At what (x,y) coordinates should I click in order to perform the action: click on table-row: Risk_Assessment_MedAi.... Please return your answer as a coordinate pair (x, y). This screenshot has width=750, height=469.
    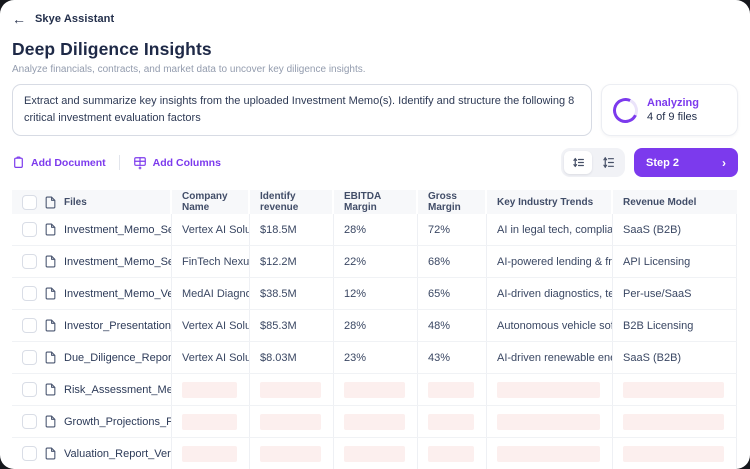
    Looking at the image, I should click on (374, 390).